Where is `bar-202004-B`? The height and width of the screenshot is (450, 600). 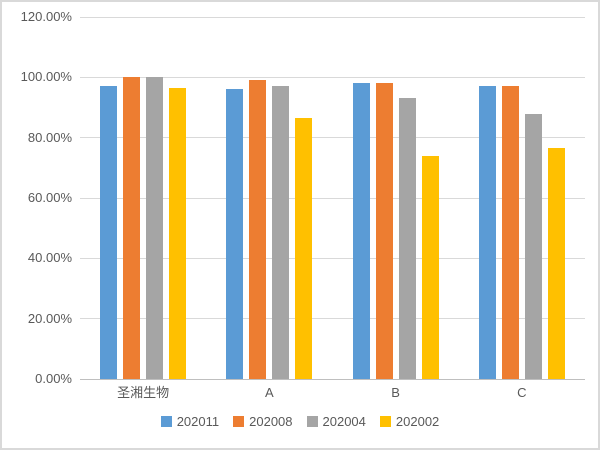 bar-202004-B is located at coordinates (407, 238).